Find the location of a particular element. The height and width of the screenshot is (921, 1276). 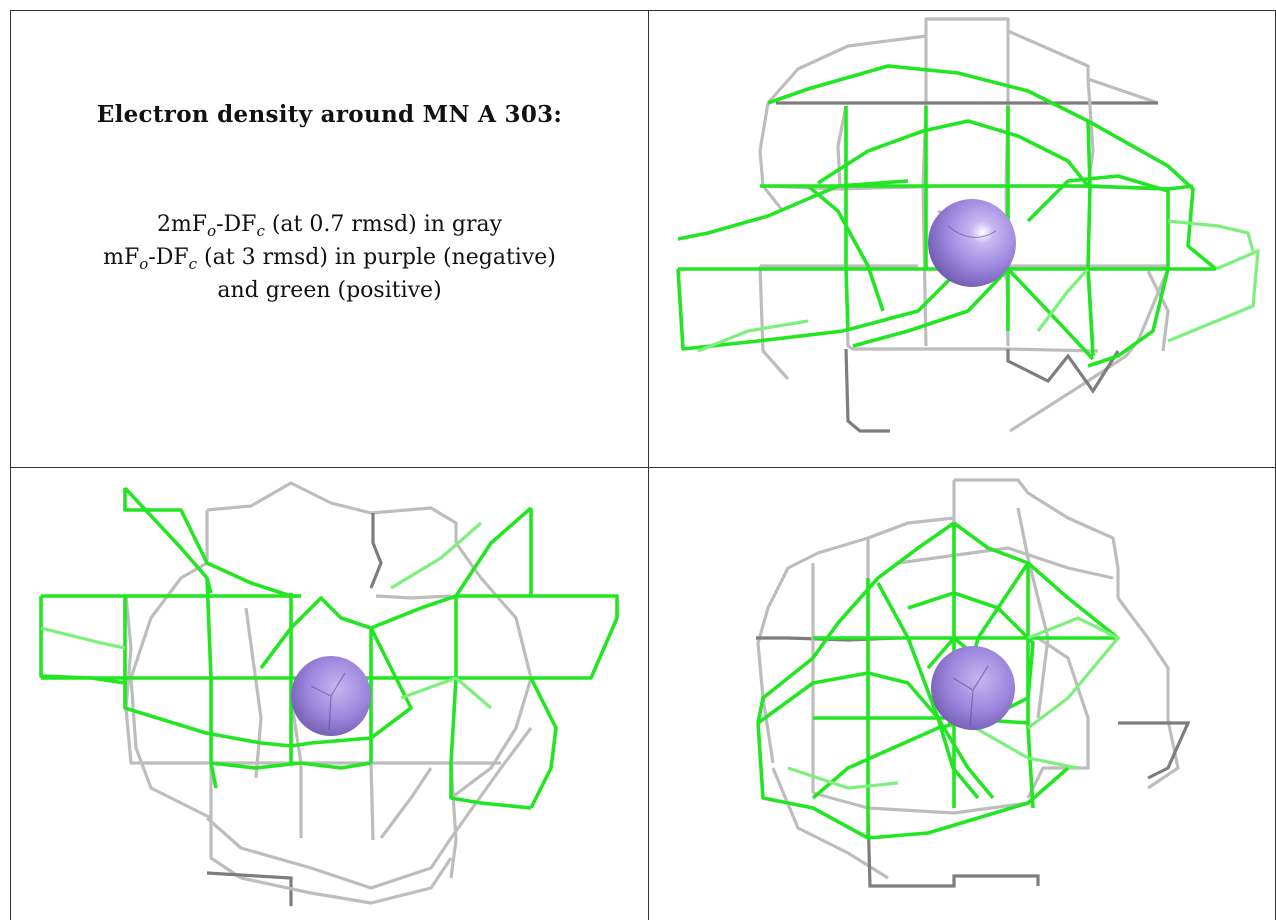

figure-title: Electron density around MN A 303: is located at coordinates (329, 114).